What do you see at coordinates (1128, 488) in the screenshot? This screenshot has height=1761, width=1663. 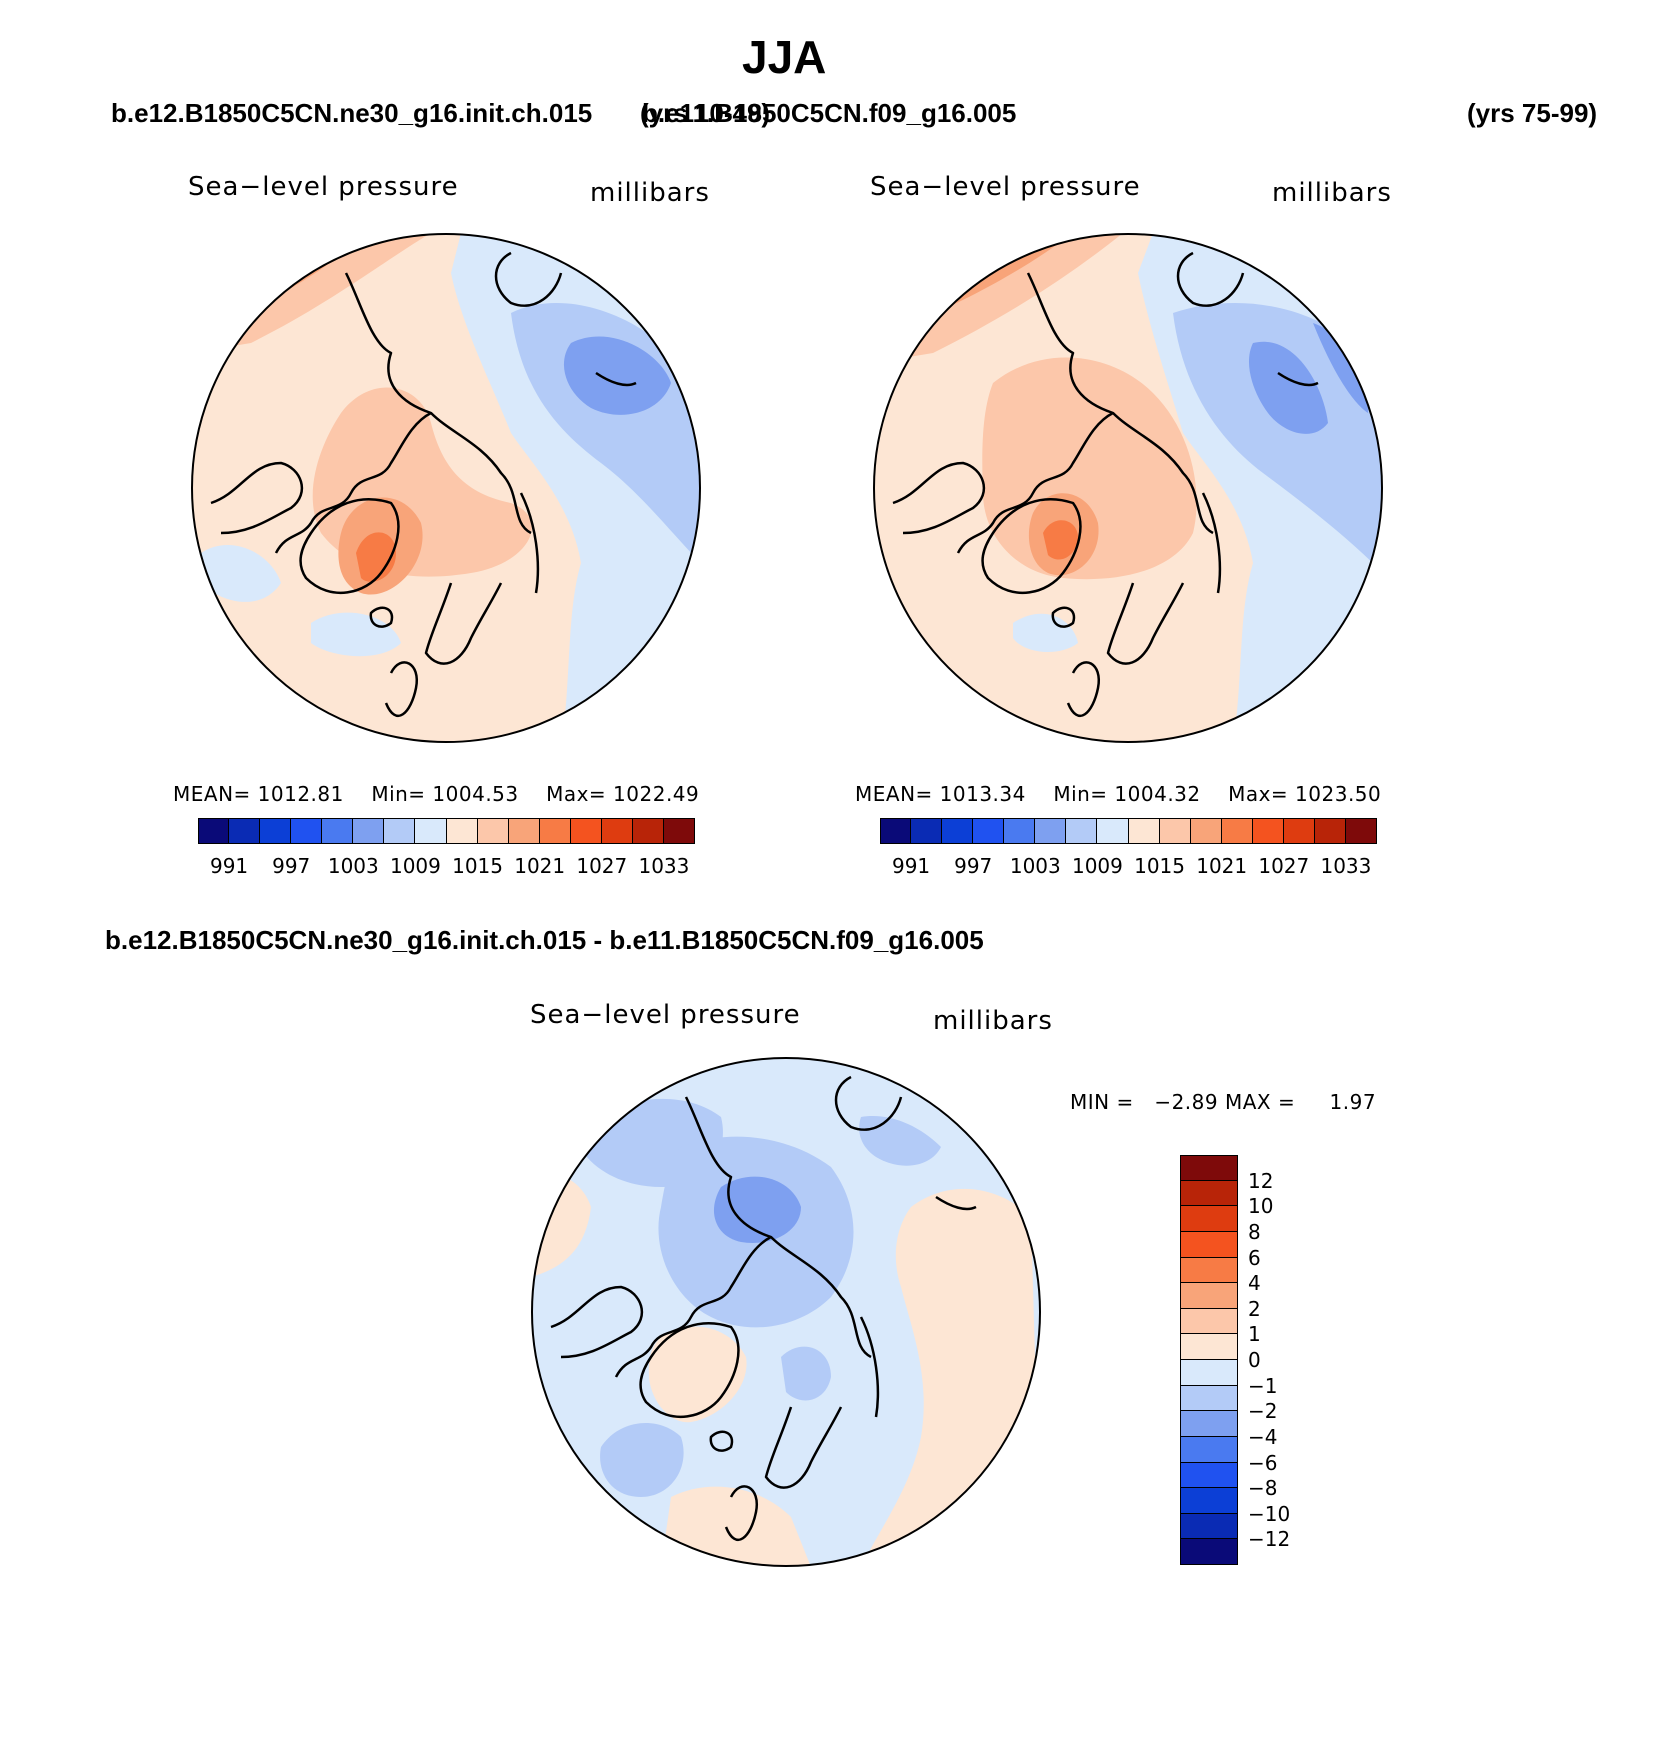 I see `right-polar-map` at bounding box center [1128, 488].